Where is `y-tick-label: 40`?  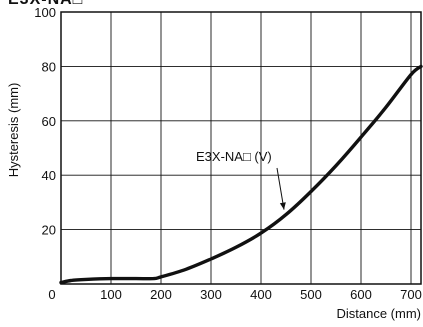 y-tick-label: 40 is located at coordinates (49, 175).